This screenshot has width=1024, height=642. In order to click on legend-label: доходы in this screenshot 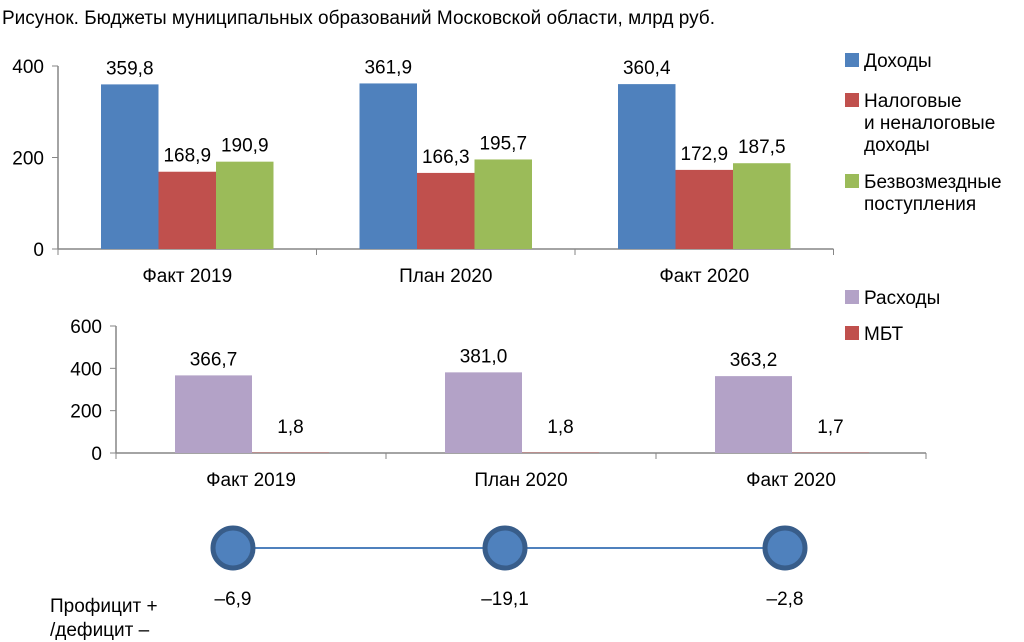, I will do `click(897, 145)`.